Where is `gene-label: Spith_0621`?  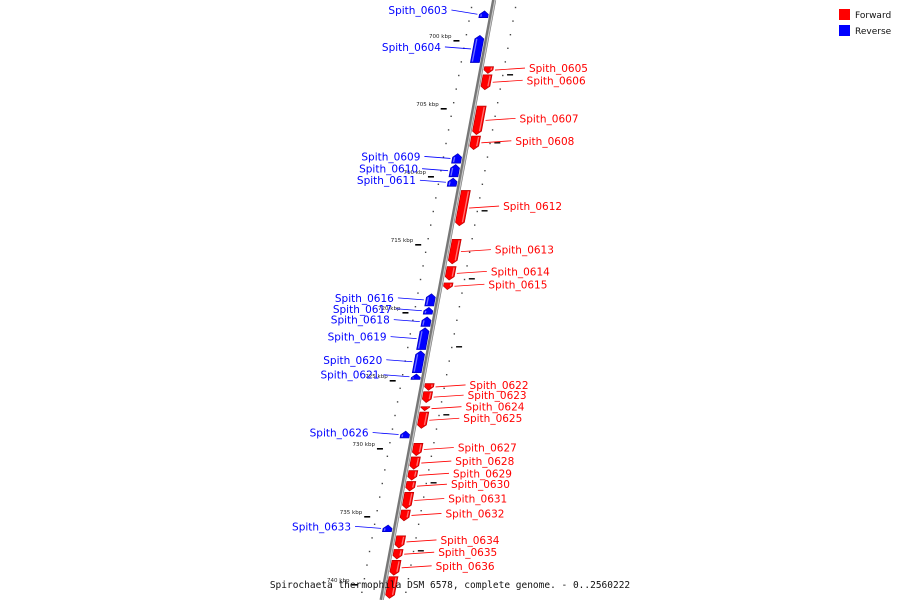 gene-label: Spith_0621 is located at coordinates (349, 376).